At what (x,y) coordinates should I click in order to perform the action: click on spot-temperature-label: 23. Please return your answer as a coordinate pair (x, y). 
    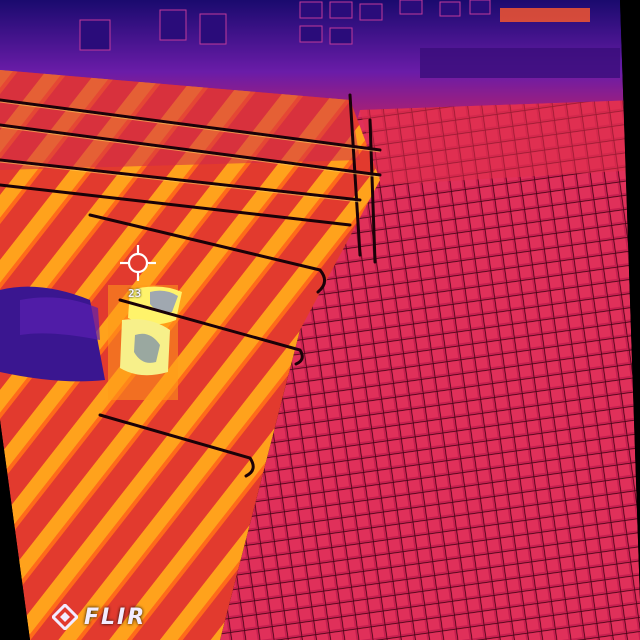
    Looking at the image, I should click on (135, 293).